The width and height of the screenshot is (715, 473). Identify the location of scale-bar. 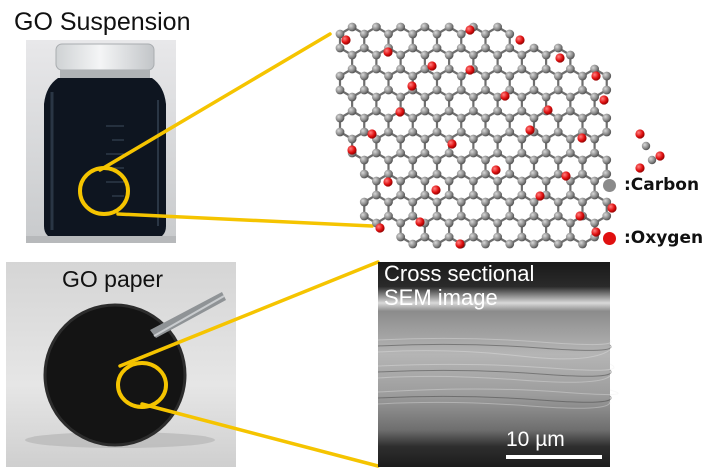
(554, 457).